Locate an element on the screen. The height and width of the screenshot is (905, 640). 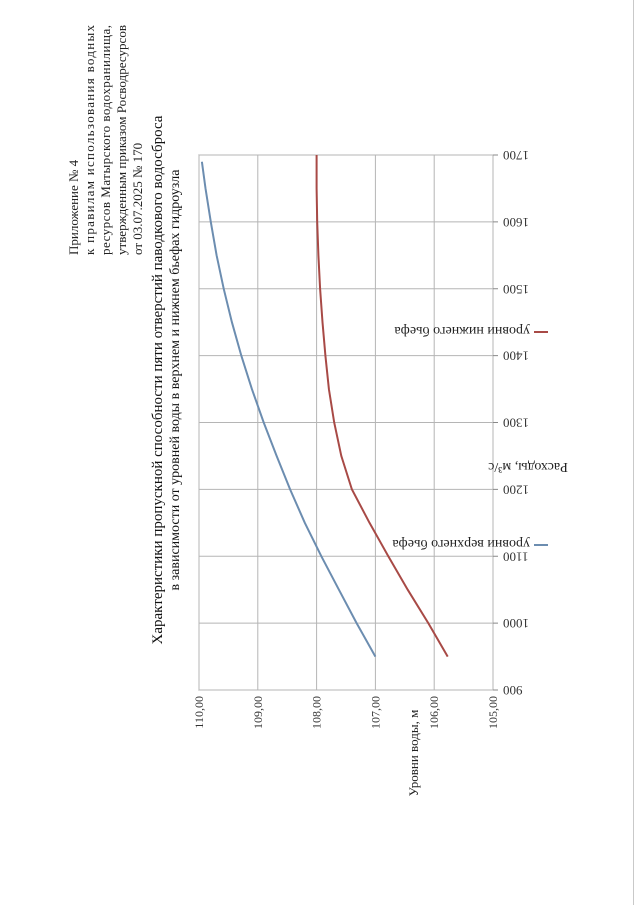
x-tick-label: 1000 is located at coordinates (516, 623).